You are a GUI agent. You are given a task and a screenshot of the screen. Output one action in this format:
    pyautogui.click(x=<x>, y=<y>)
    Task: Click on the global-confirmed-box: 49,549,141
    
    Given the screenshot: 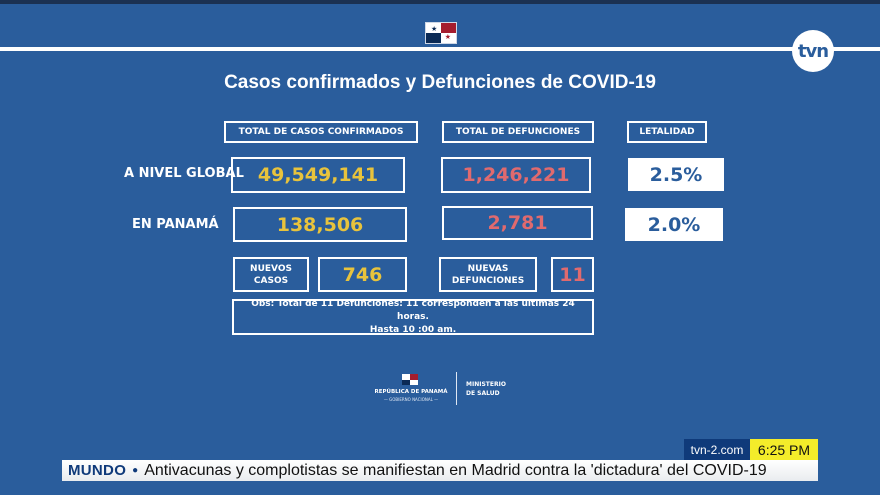 What is the action you would take?
    pyautogui.click(x=318, y=175)
    